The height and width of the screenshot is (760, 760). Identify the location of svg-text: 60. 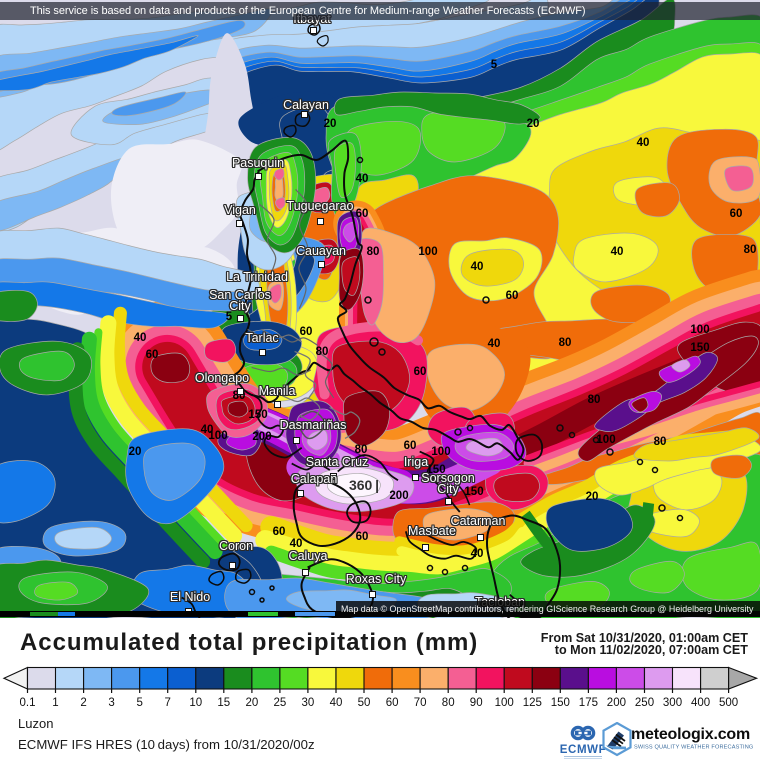
(392, 703).